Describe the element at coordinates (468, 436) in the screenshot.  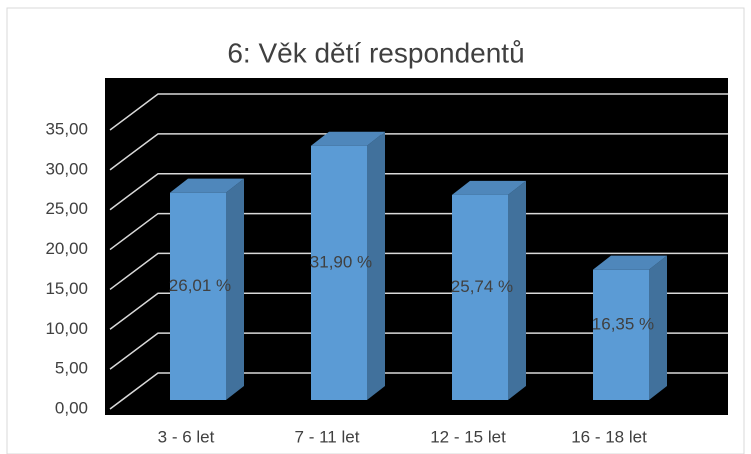
I see `x-tick-label: 12 - 15 let` at that location.